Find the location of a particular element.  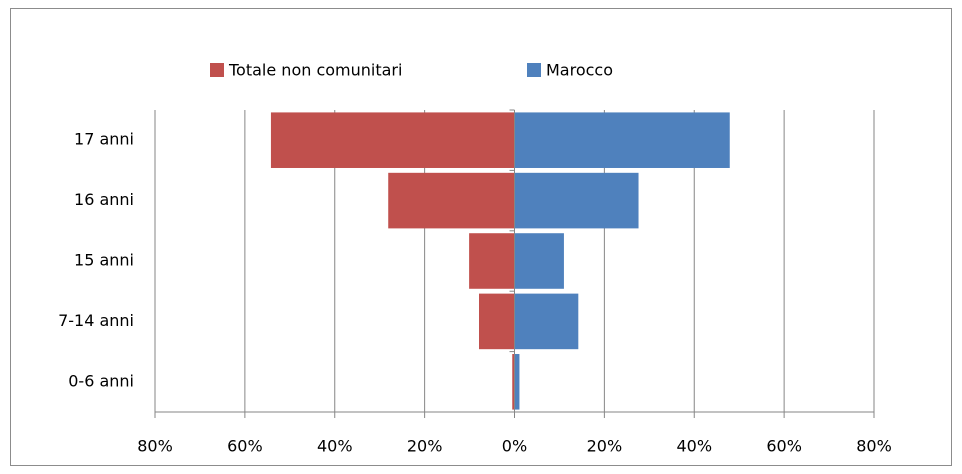

legend-label: Totale non comunitari is located at coordinates (315, 70).